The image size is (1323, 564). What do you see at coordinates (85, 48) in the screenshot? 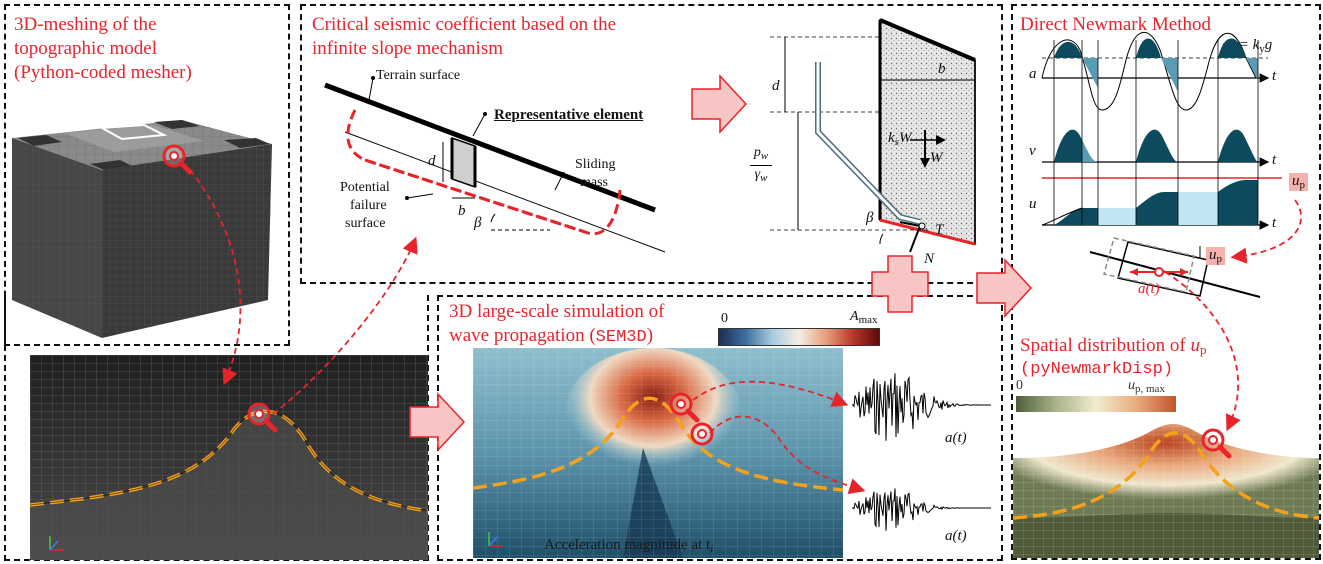
I see `mesh-title-line-2: topographic model` at bounding box center [85, 48].